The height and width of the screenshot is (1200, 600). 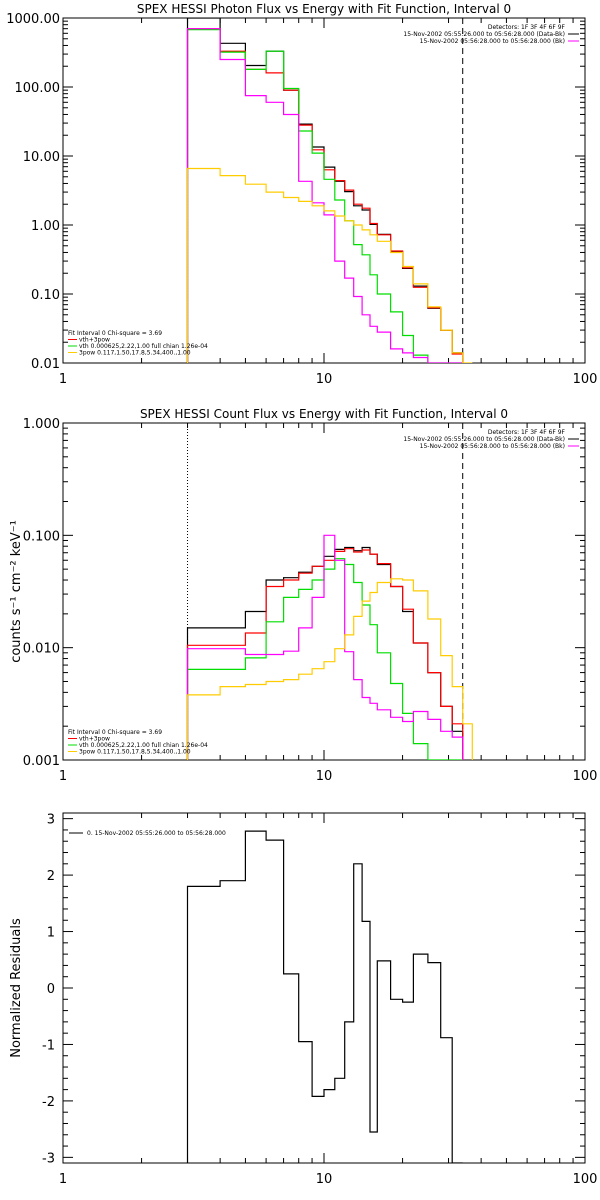 What do you see at coordinates (45, 295) in the screenshot?
I see `y-tick-label: 0.10` at bounding box center [45, 295].